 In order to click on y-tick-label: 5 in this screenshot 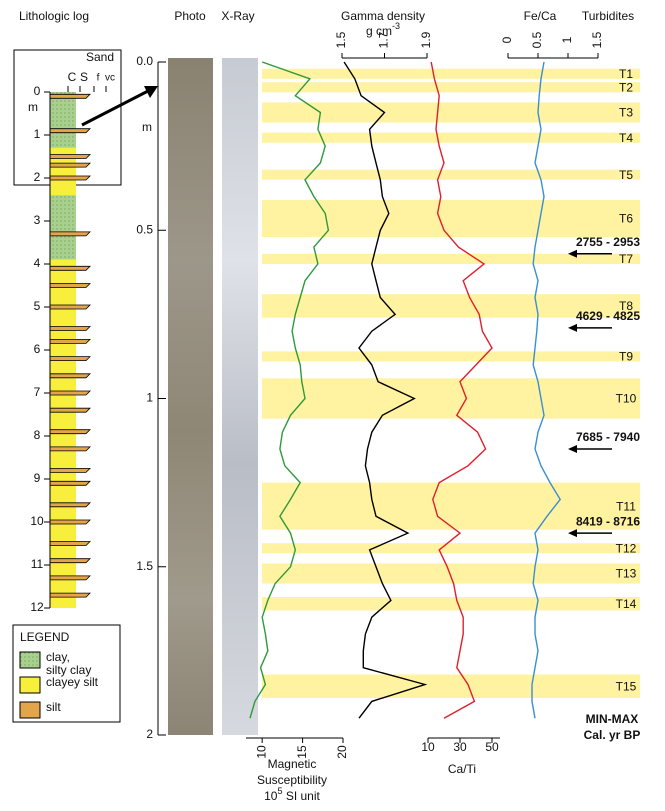, I will do `click(37, 306)`.